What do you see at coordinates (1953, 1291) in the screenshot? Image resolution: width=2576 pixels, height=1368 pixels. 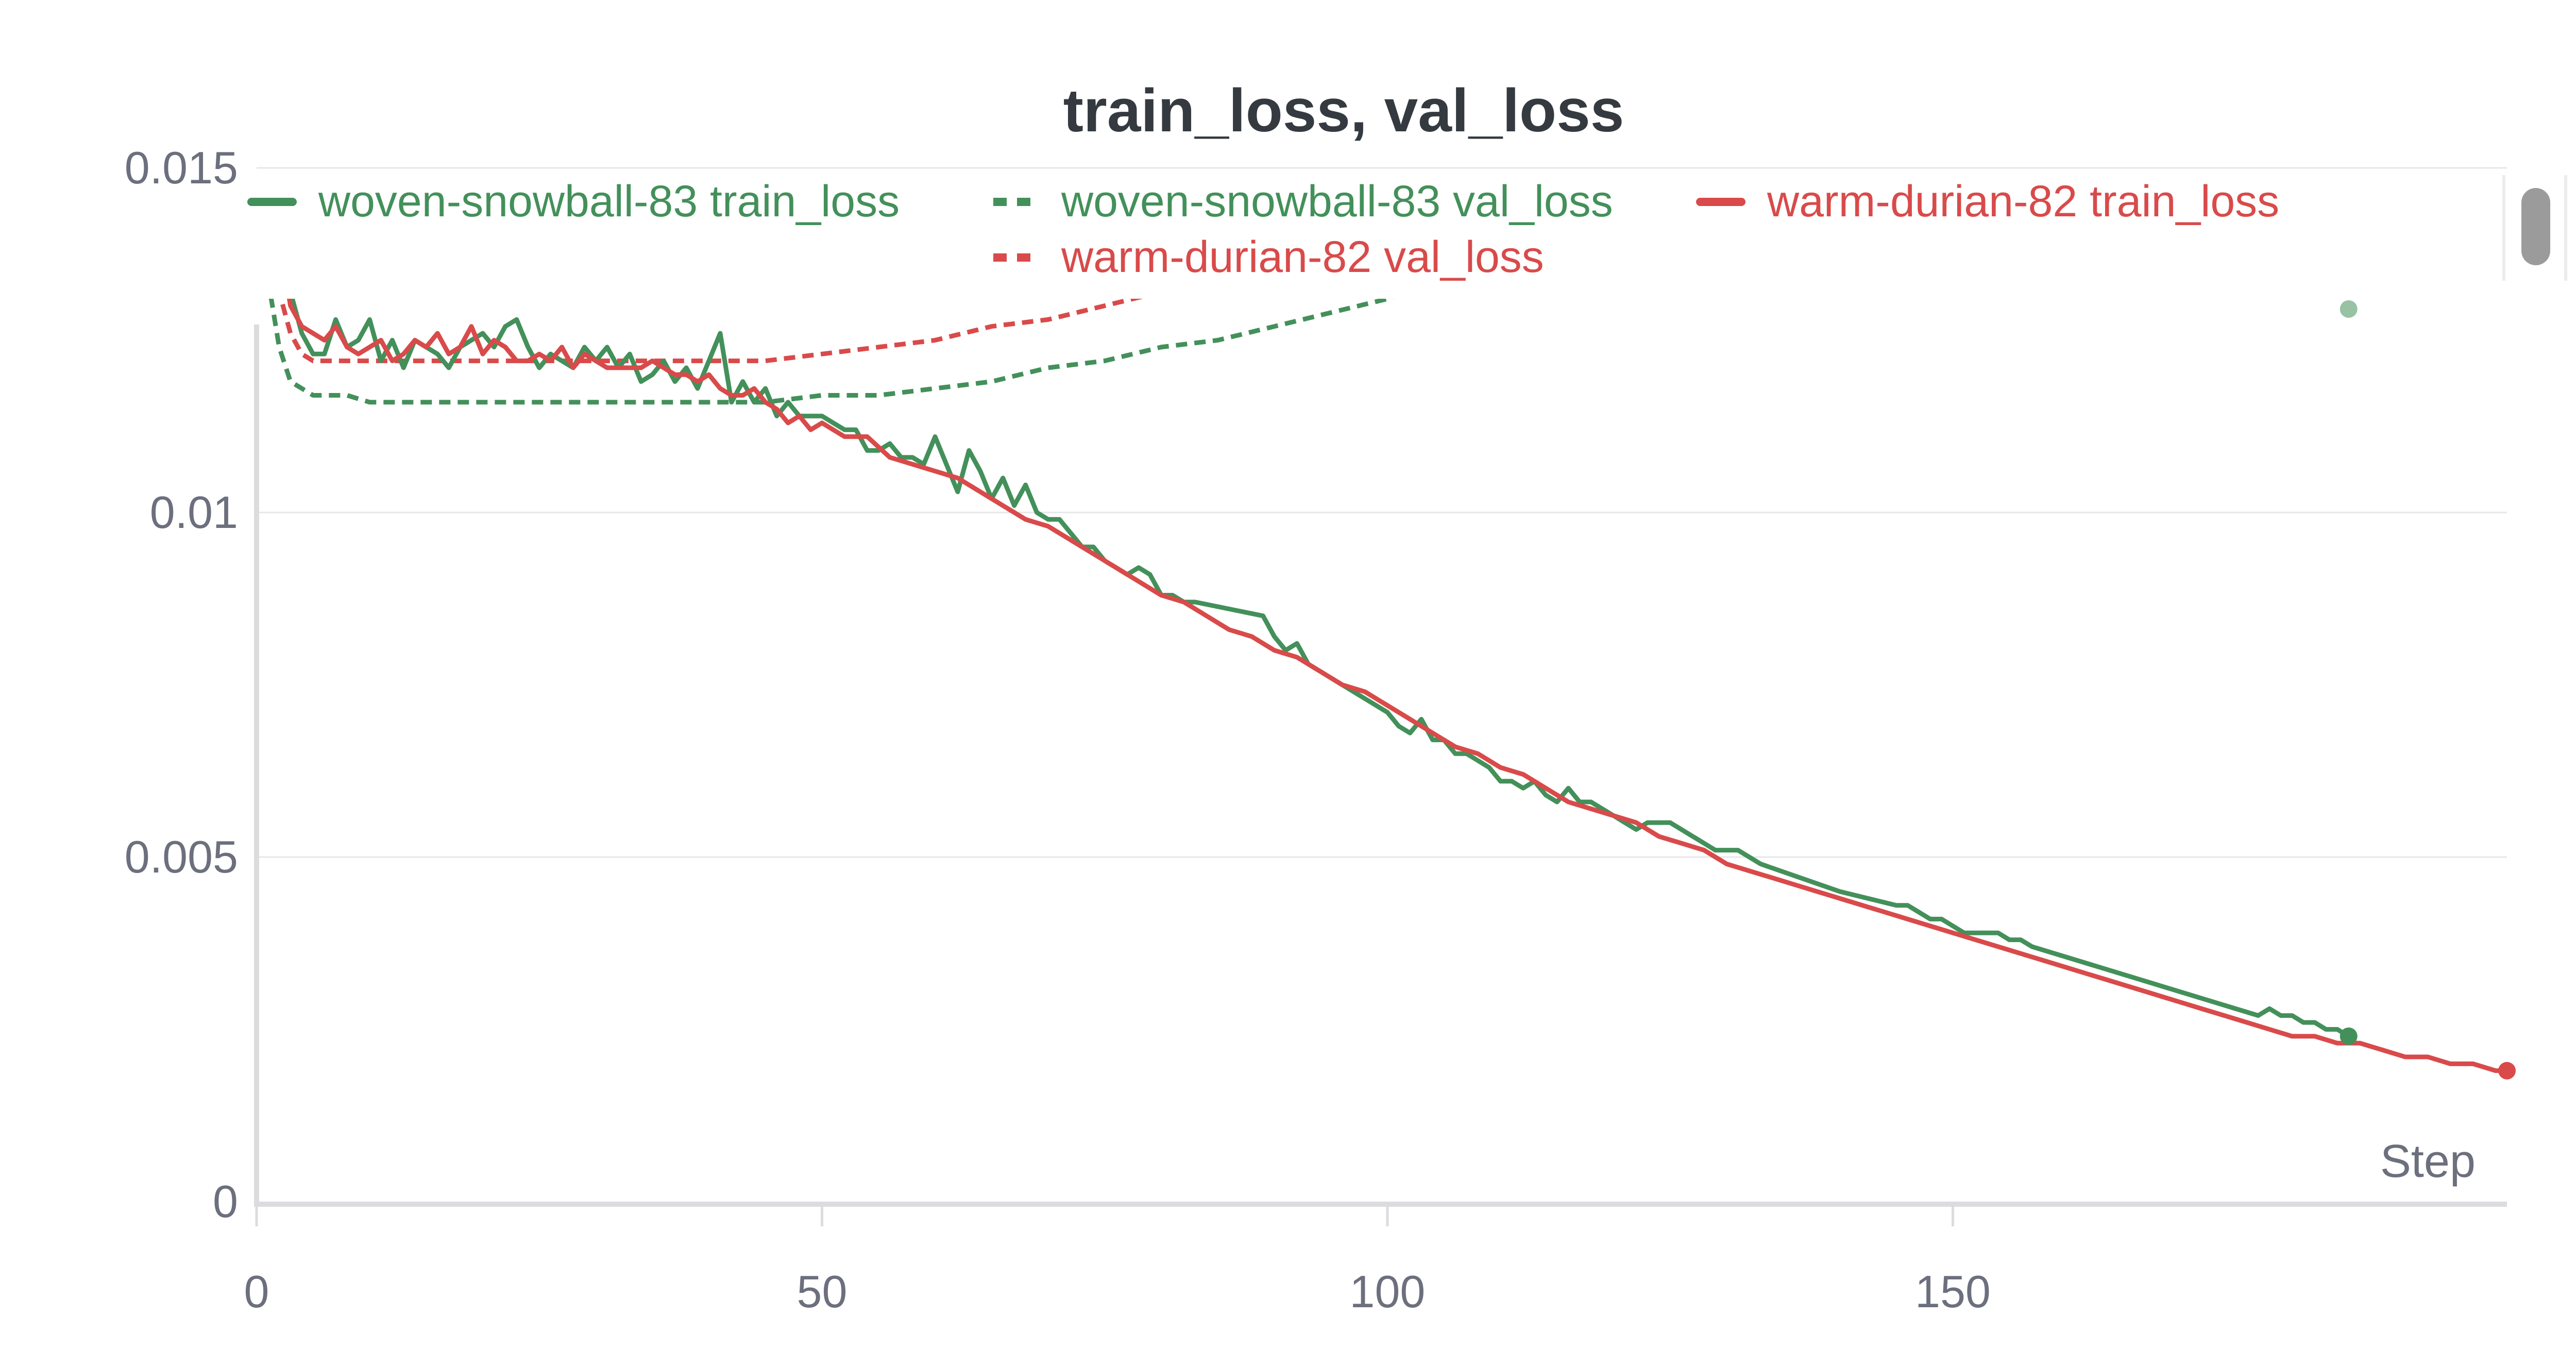 I see `x-tick-label: 150` at bounding box center [1953, 1291].